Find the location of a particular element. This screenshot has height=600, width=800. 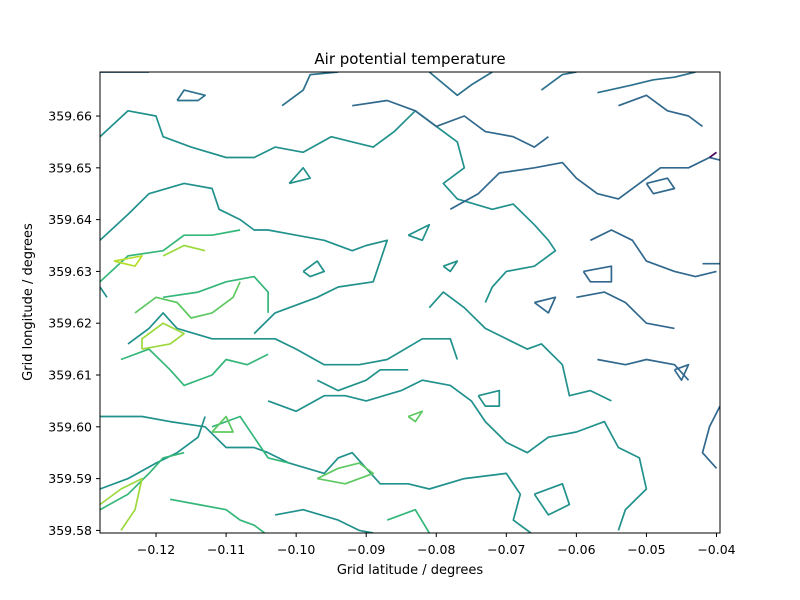

x-tick-label: −0.12 is located at coordinates (156, 549).